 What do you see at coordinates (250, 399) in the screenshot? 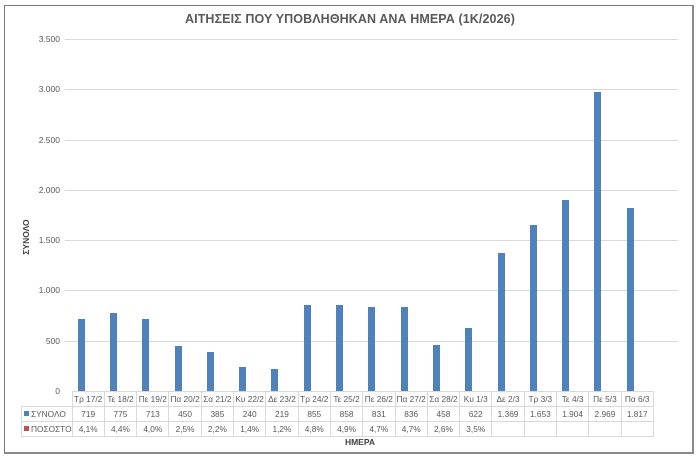
I see `category-cell: Κυ 22/2` at bounding box center [250, 399].